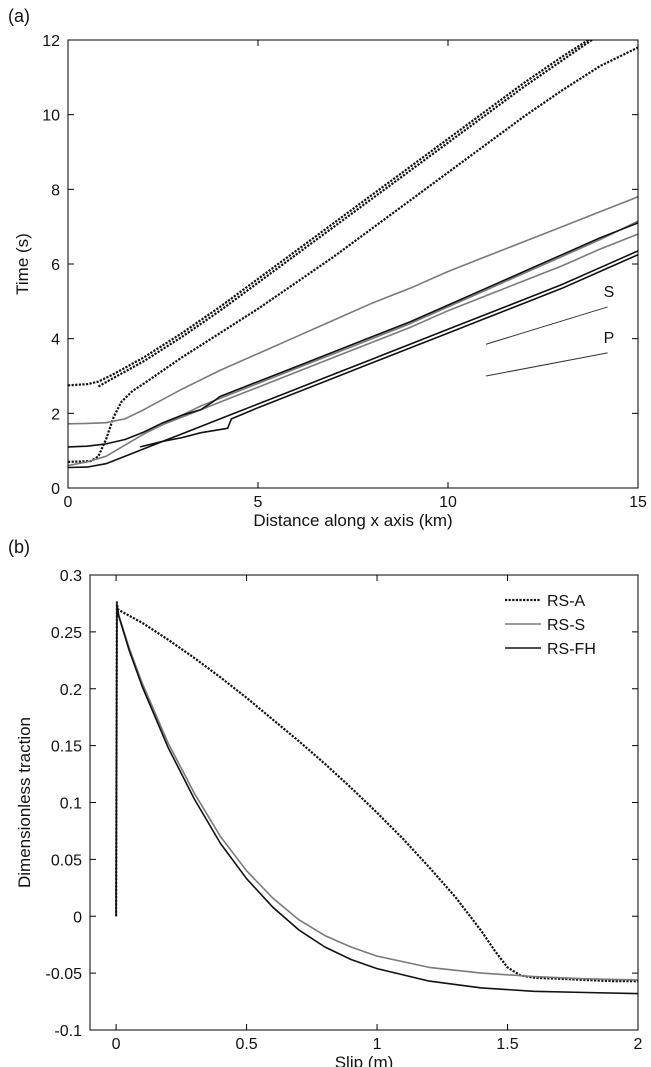  Describe the element at coordinates (22, 264) in the screenshot. I see `y-axis-label: Time (s)` at that location.